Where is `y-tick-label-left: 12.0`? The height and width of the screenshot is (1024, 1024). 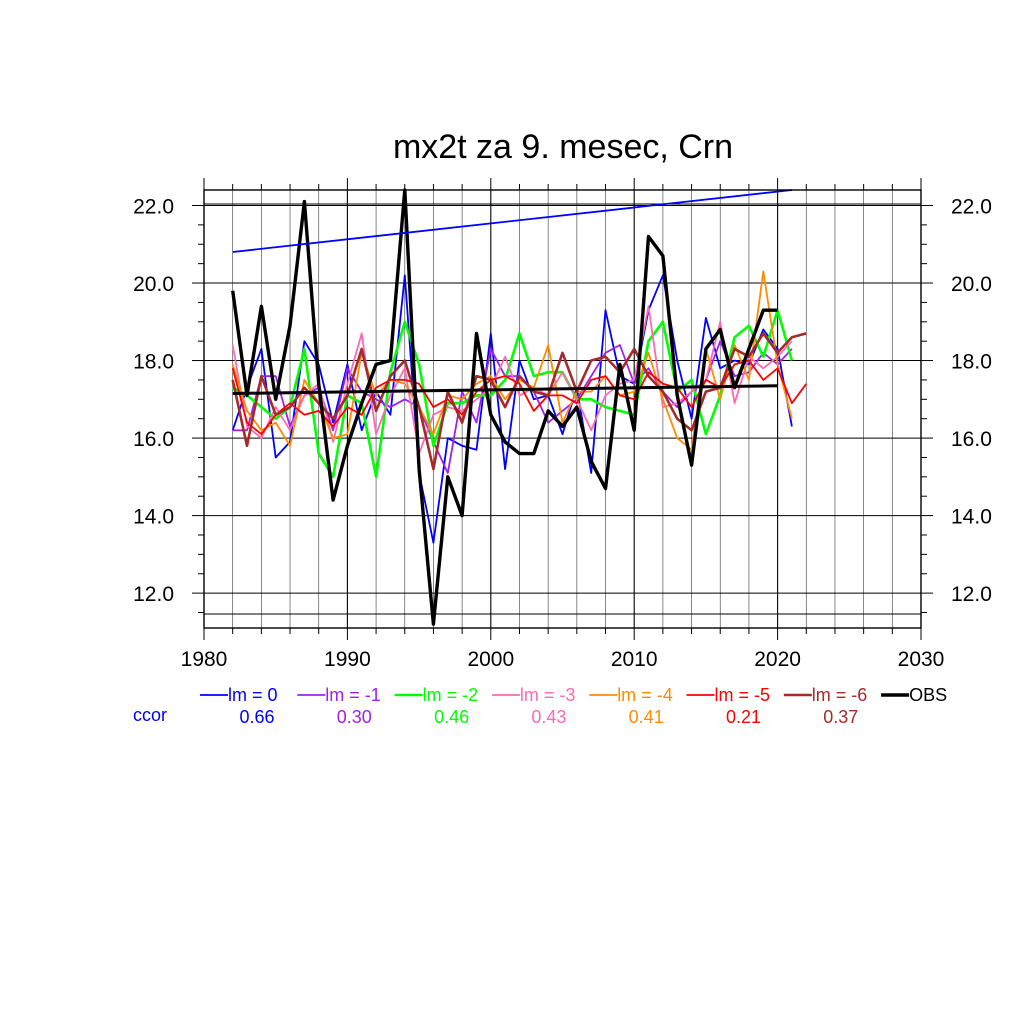
y-tick-label-left: 12.0 is located at coordinates (153, 594).